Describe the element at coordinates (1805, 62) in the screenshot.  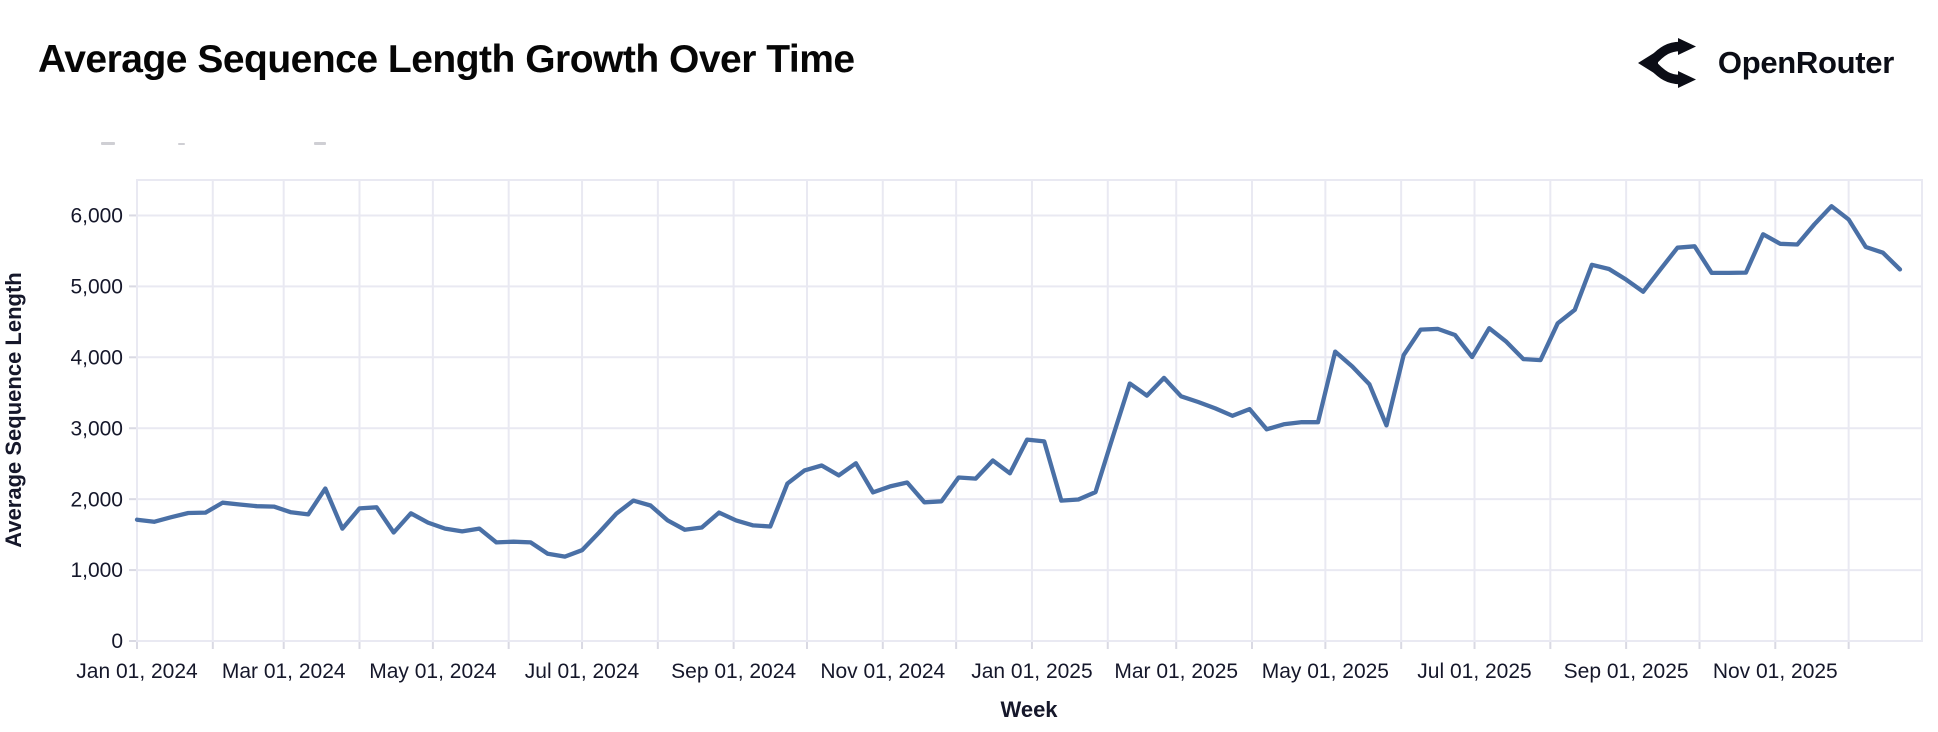
I see `brand-name: OpenRouter` at that location.